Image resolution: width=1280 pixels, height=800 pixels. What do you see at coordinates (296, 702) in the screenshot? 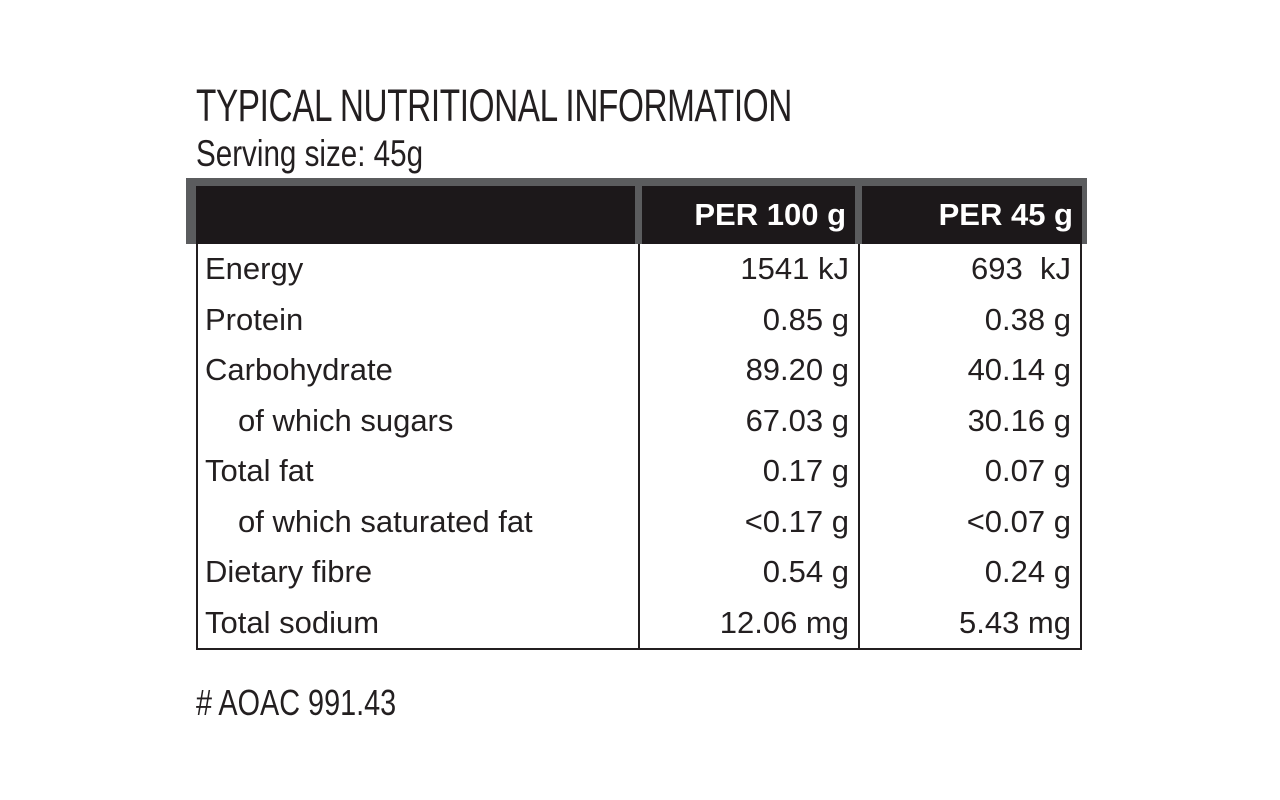
I see `footnote-aoac-reference: # AOAC 991.43` at bounding box center [296, 702].